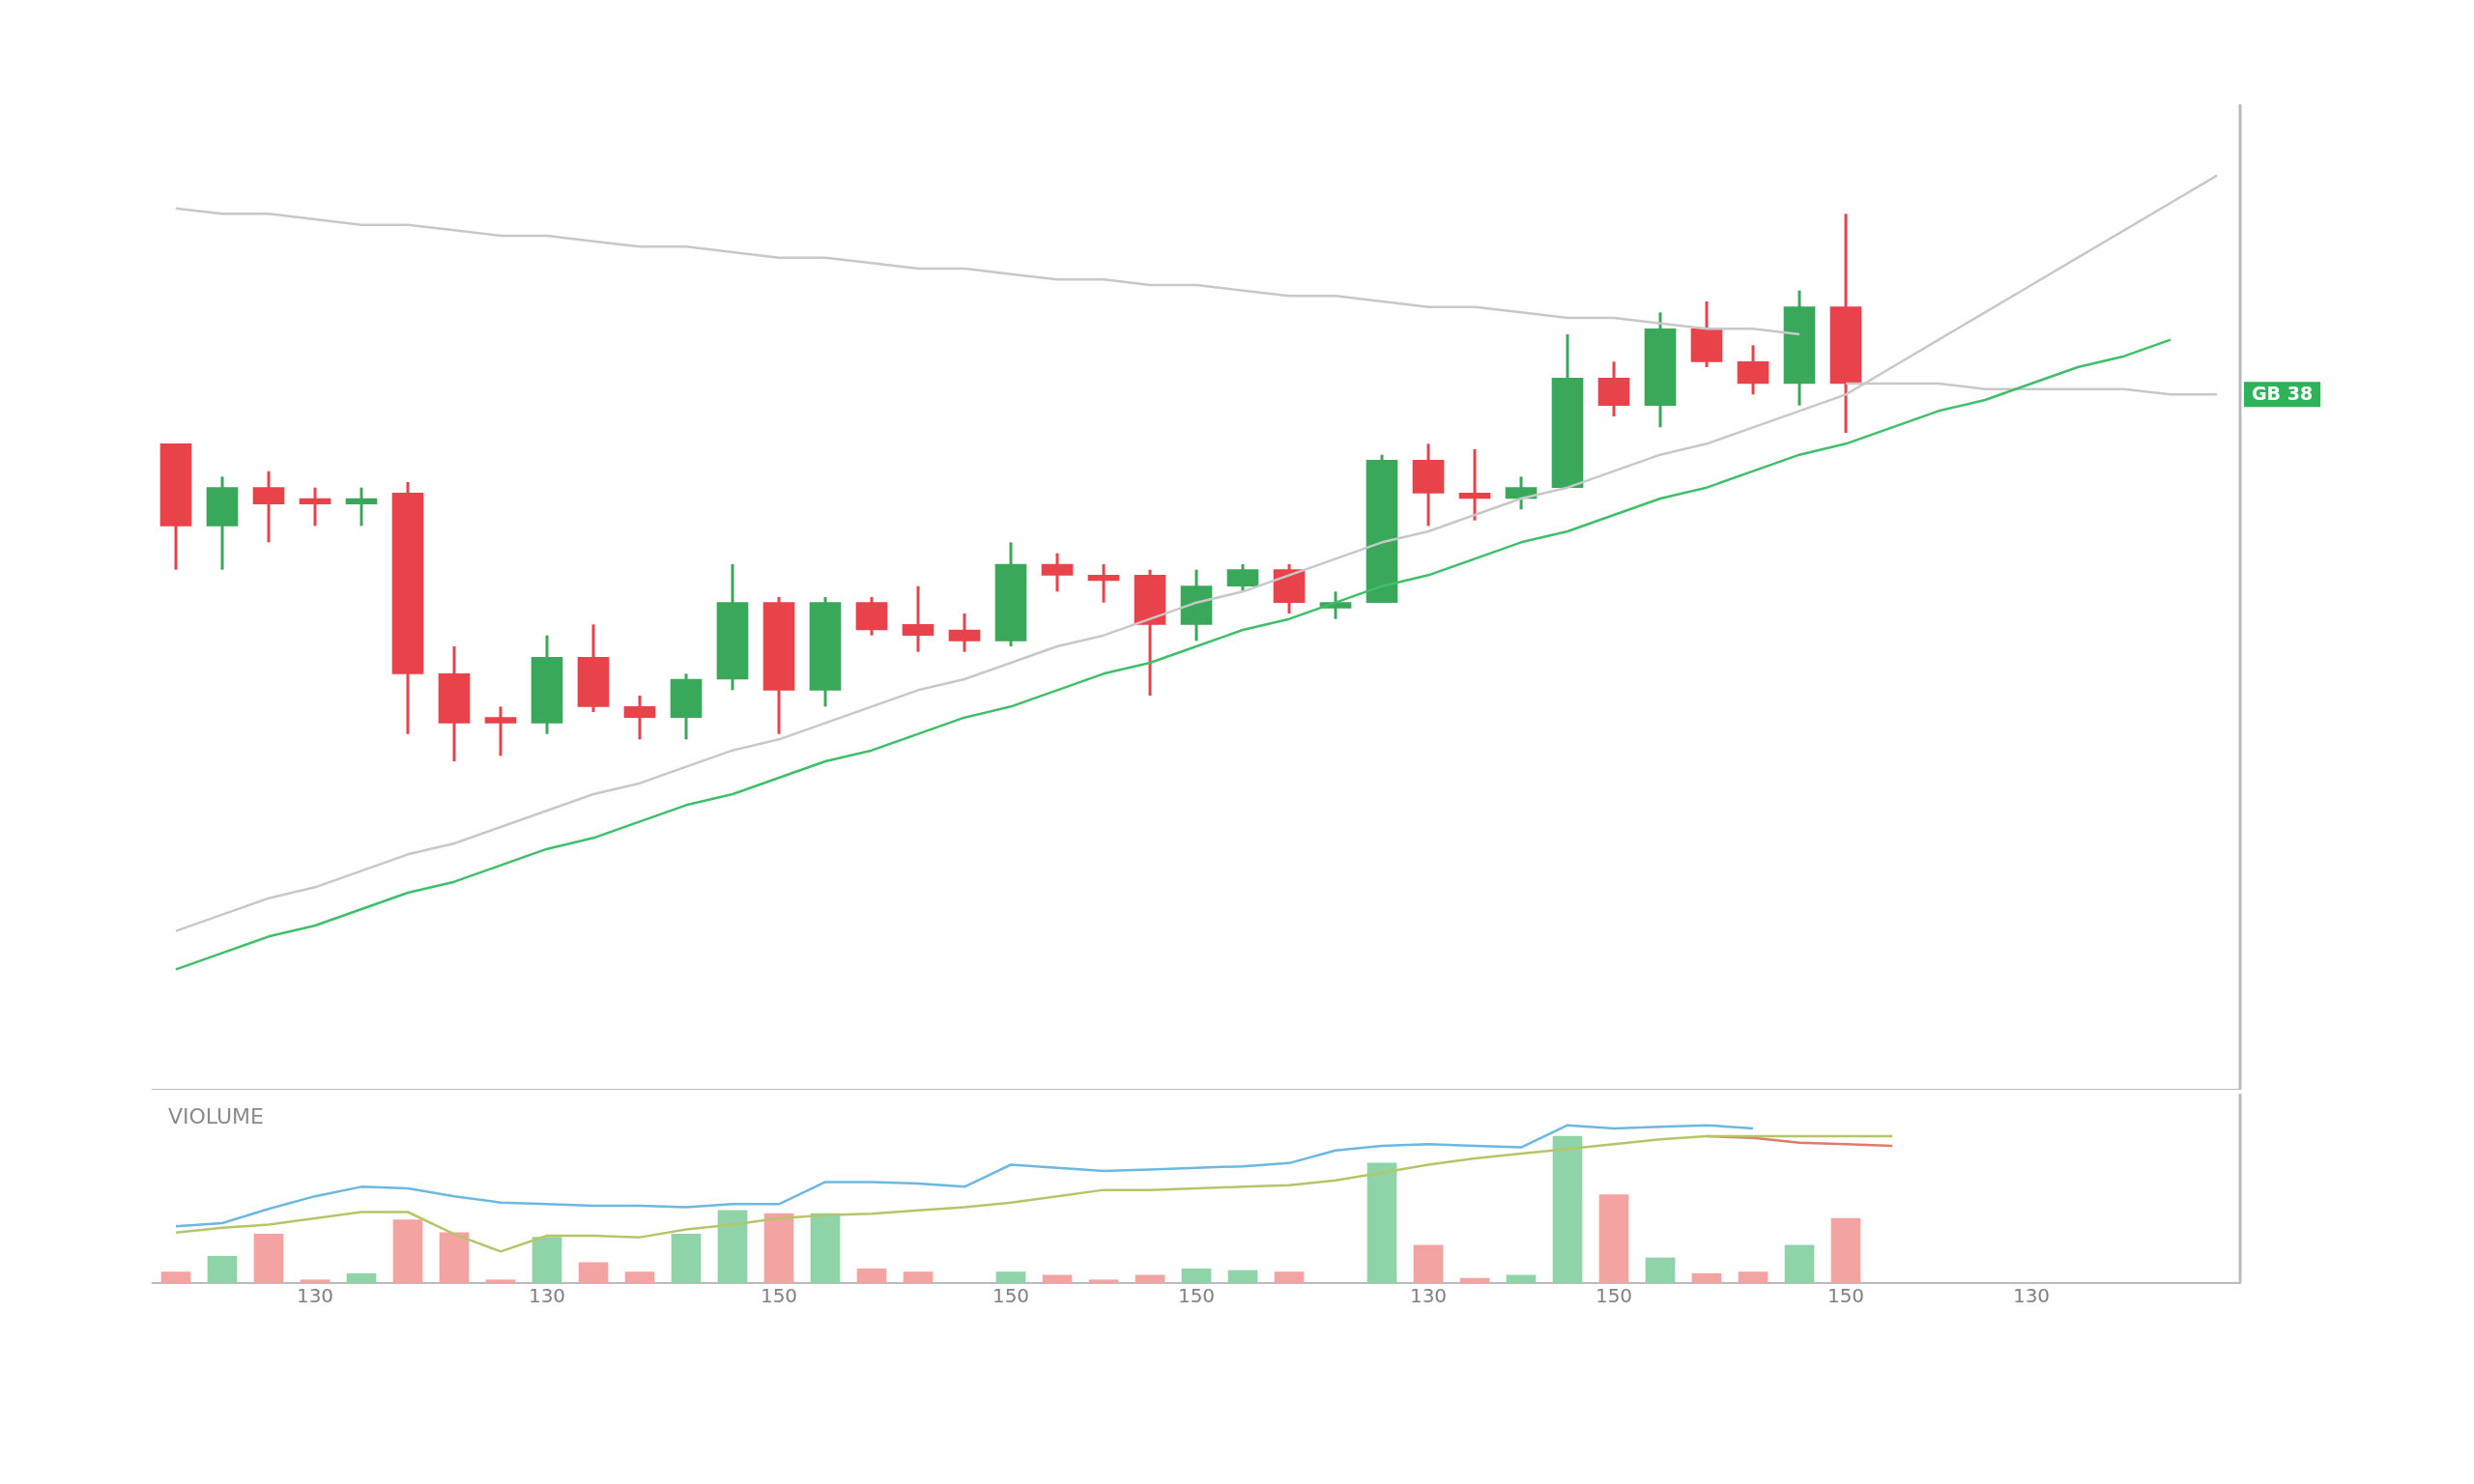  Describe the element at coordinates (2283, 394) in the screenshot. I see `text: GB 38` at that location.